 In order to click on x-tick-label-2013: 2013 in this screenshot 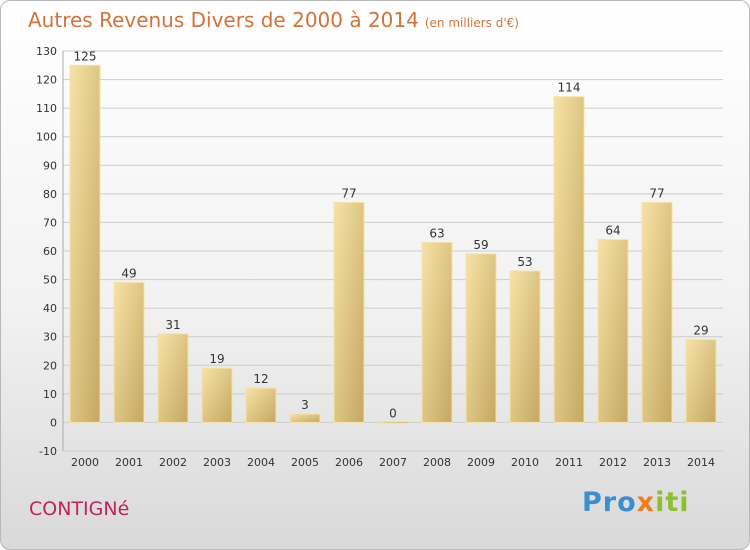, I will do `click(657, 462)`.